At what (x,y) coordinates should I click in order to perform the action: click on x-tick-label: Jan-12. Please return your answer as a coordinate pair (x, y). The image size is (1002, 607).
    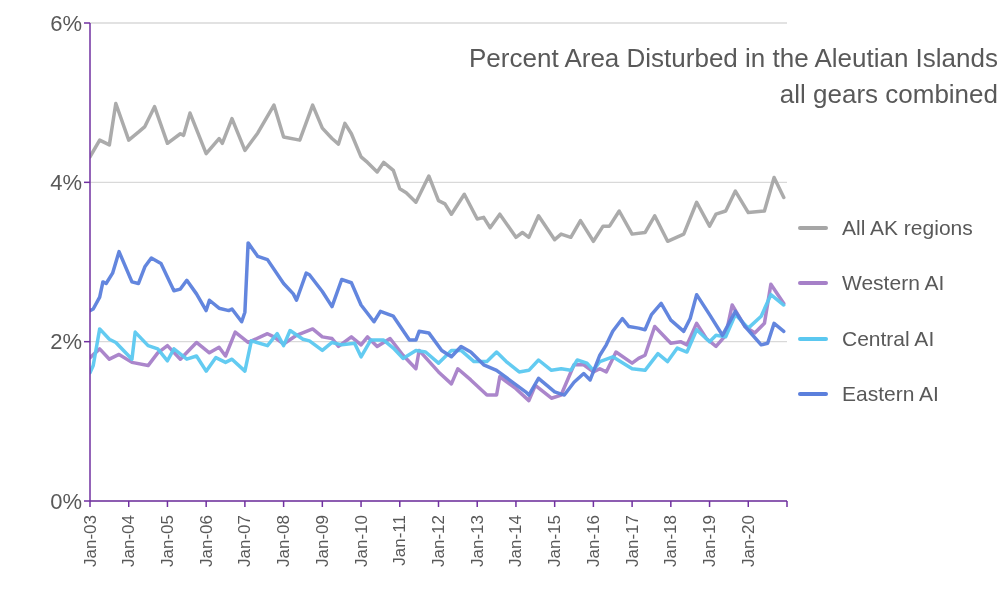
    Looking at the image, I should click on (438, 541).